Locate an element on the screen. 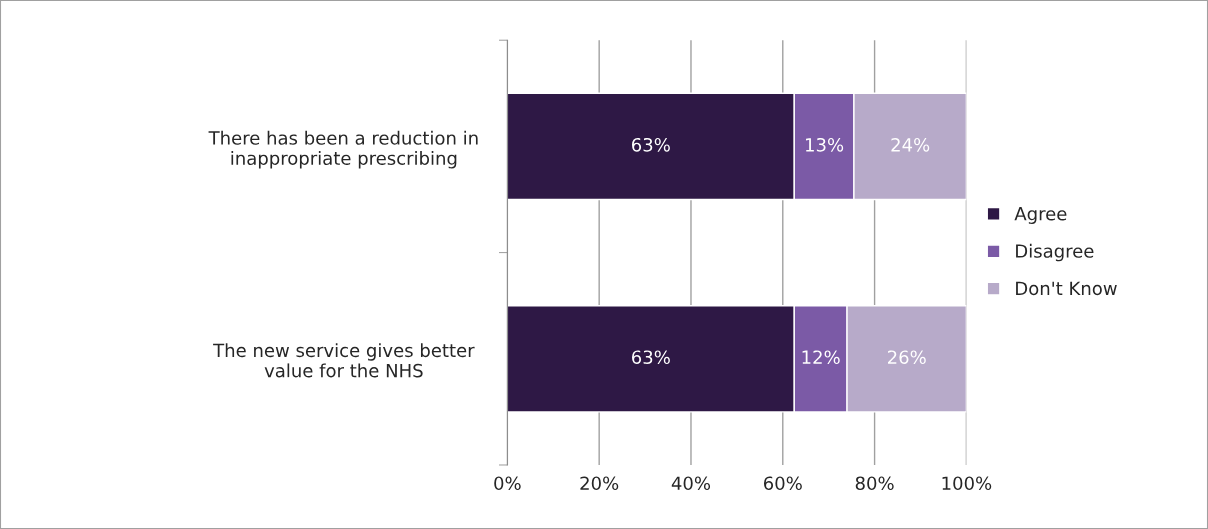 Image resolution: width=1208 pixels, height=529 pixels. data-label: 13% is located at coordinates (825, 144).